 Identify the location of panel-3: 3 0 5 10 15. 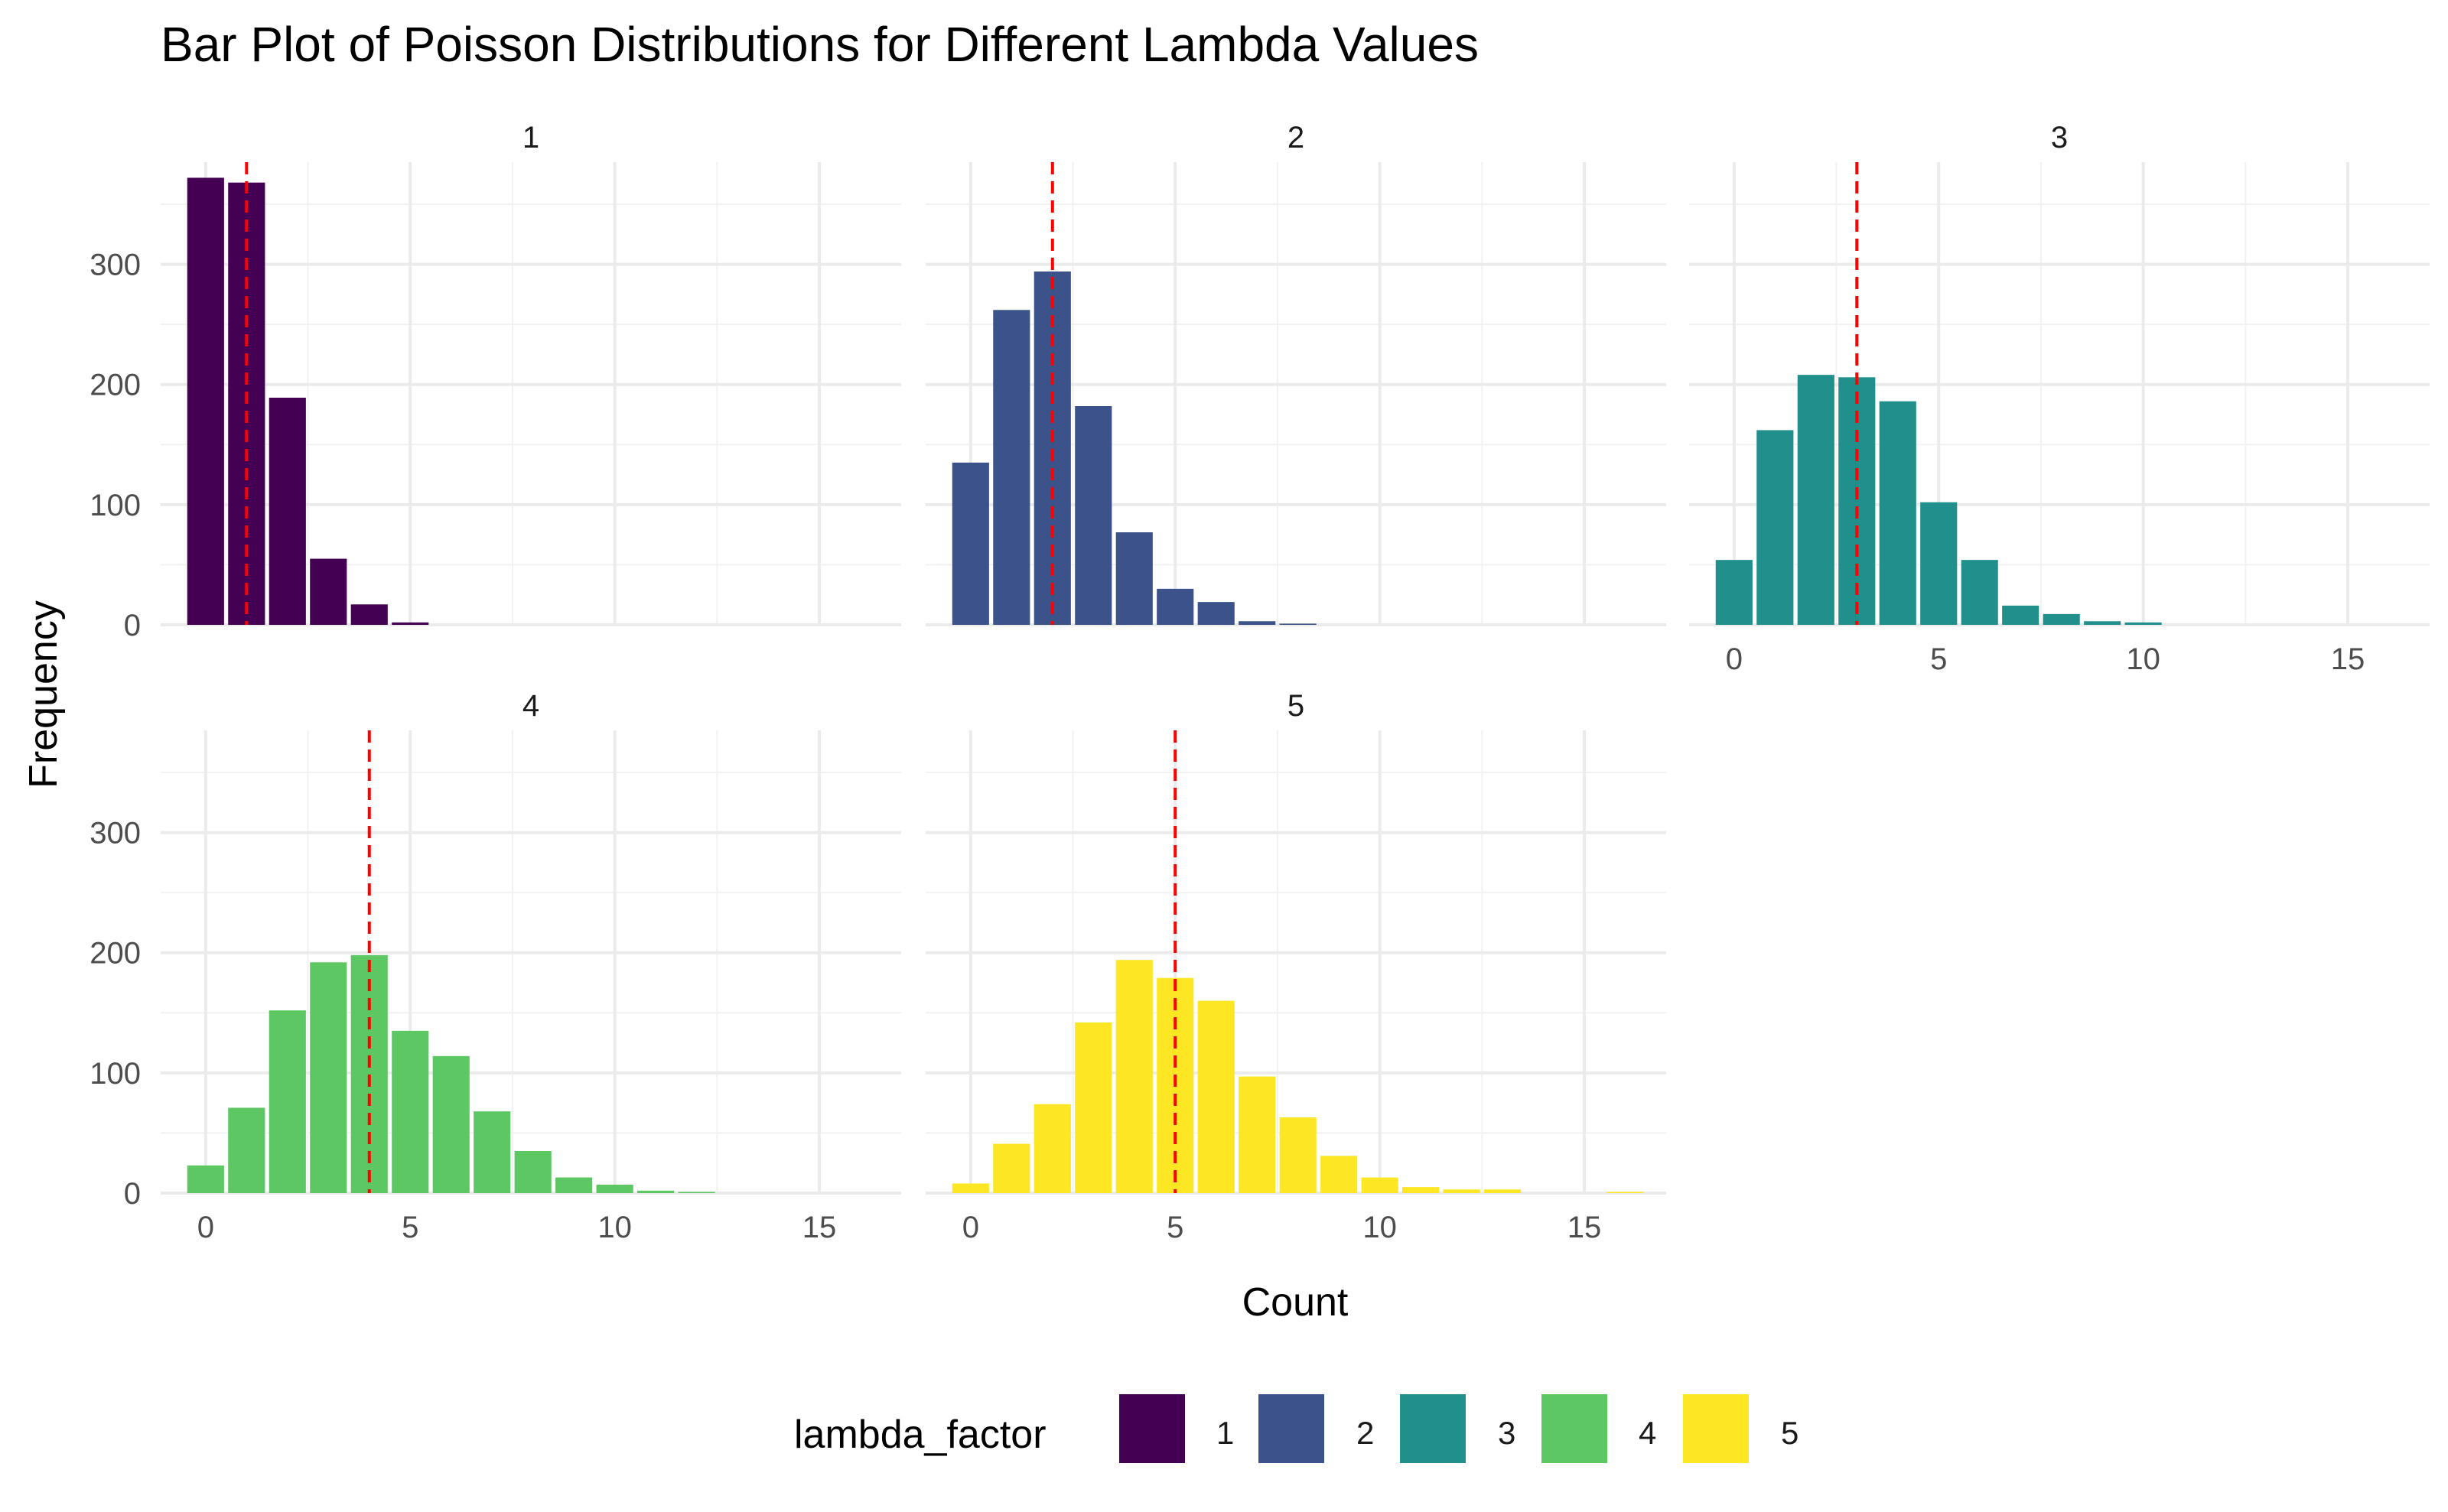
(2059, 398).